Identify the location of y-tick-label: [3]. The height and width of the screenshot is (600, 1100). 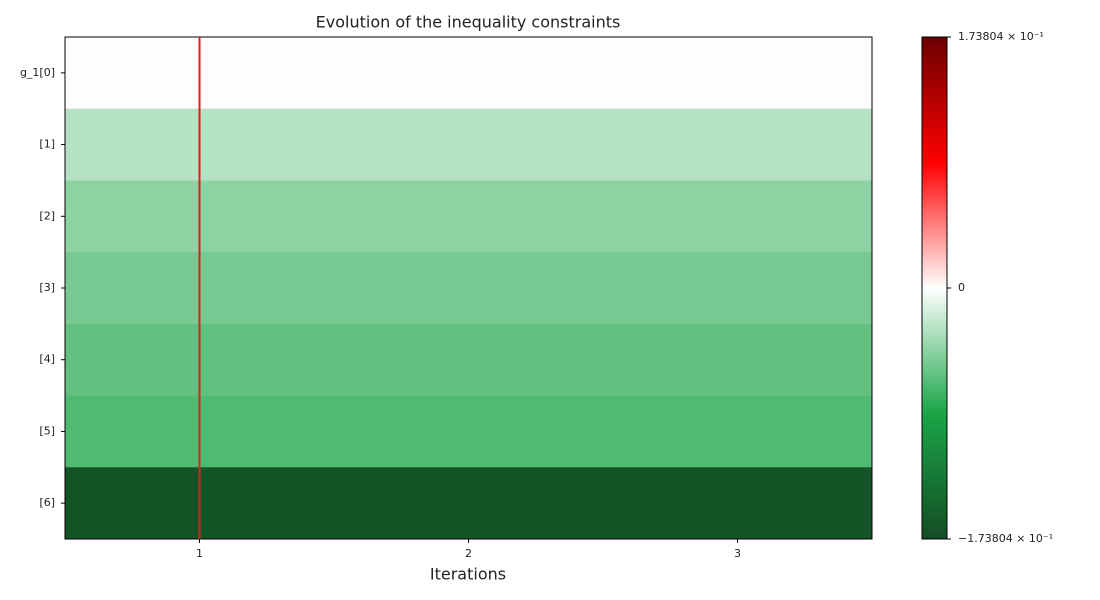
(47, 287).